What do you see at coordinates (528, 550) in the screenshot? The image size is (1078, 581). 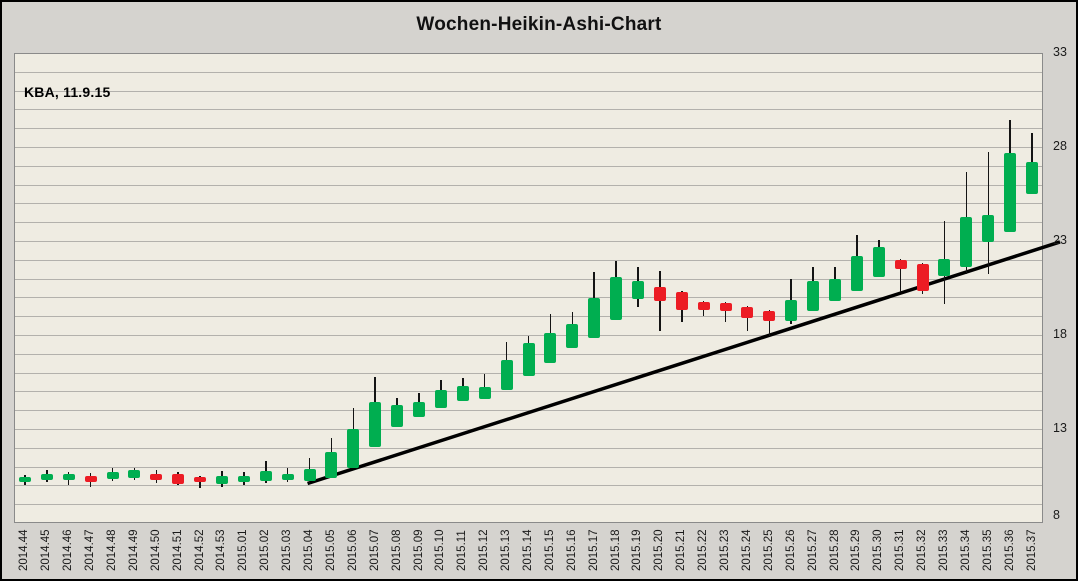 I see `x-tick-label: 2015.14` at bounding box center [528, 550].